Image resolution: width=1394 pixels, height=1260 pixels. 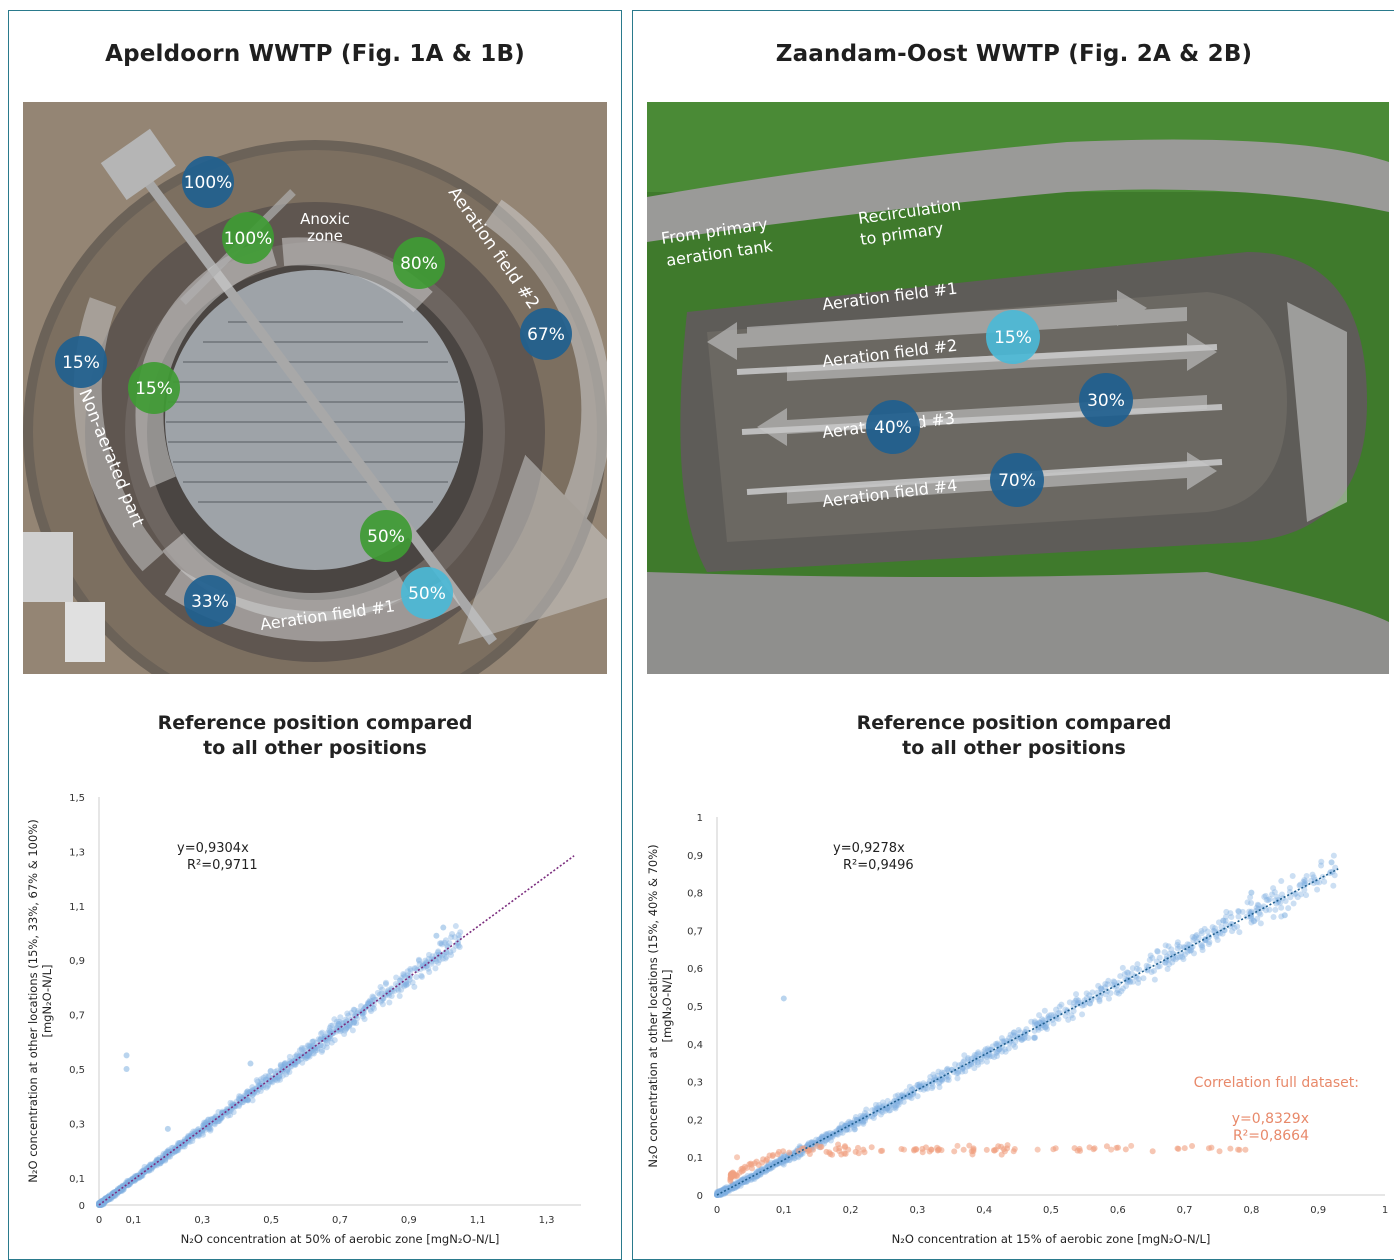 What do you see at coordinates (1106, 401) in the screenshot?
I see `svg-text: 30%` at bounding box center [1106, 401].